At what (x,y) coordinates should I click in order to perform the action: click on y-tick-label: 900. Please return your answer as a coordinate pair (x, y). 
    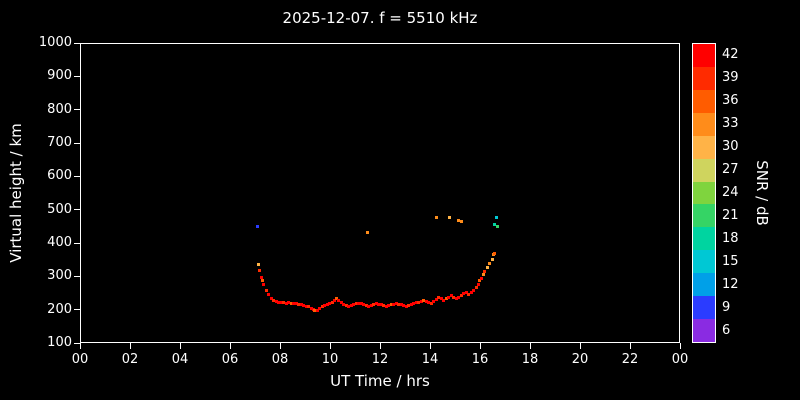
    Looking at the image, I should click on (59, 76).